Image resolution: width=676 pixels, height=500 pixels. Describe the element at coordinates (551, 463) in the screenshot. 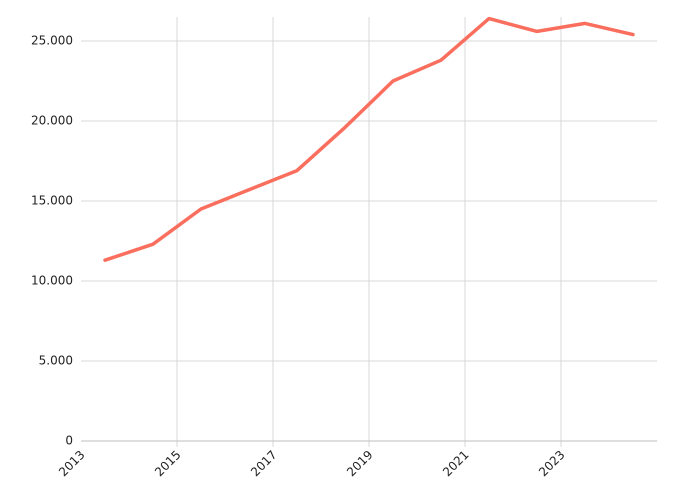

I see `x-tick-label: 2023` at that location.